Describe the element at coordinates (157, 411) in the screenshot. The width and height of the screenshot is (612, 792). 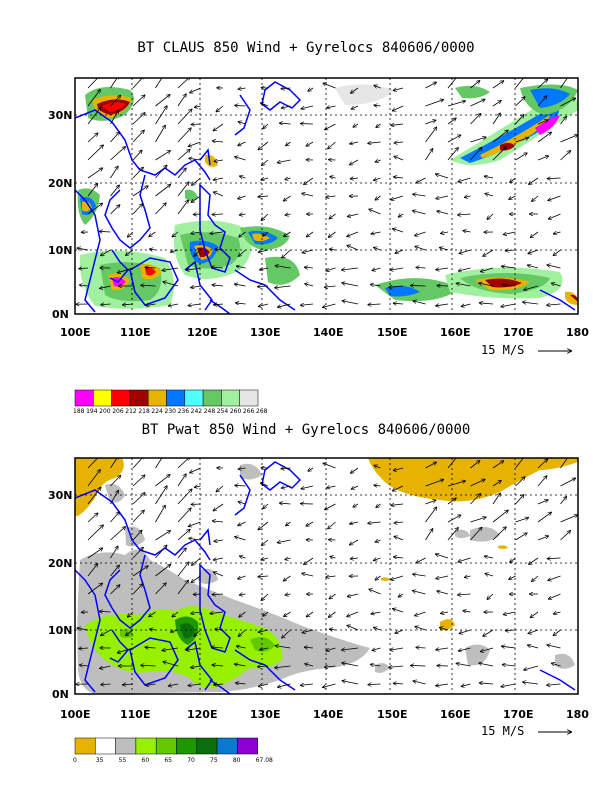
I see `panel1-colorbar-label: 224` at that location.